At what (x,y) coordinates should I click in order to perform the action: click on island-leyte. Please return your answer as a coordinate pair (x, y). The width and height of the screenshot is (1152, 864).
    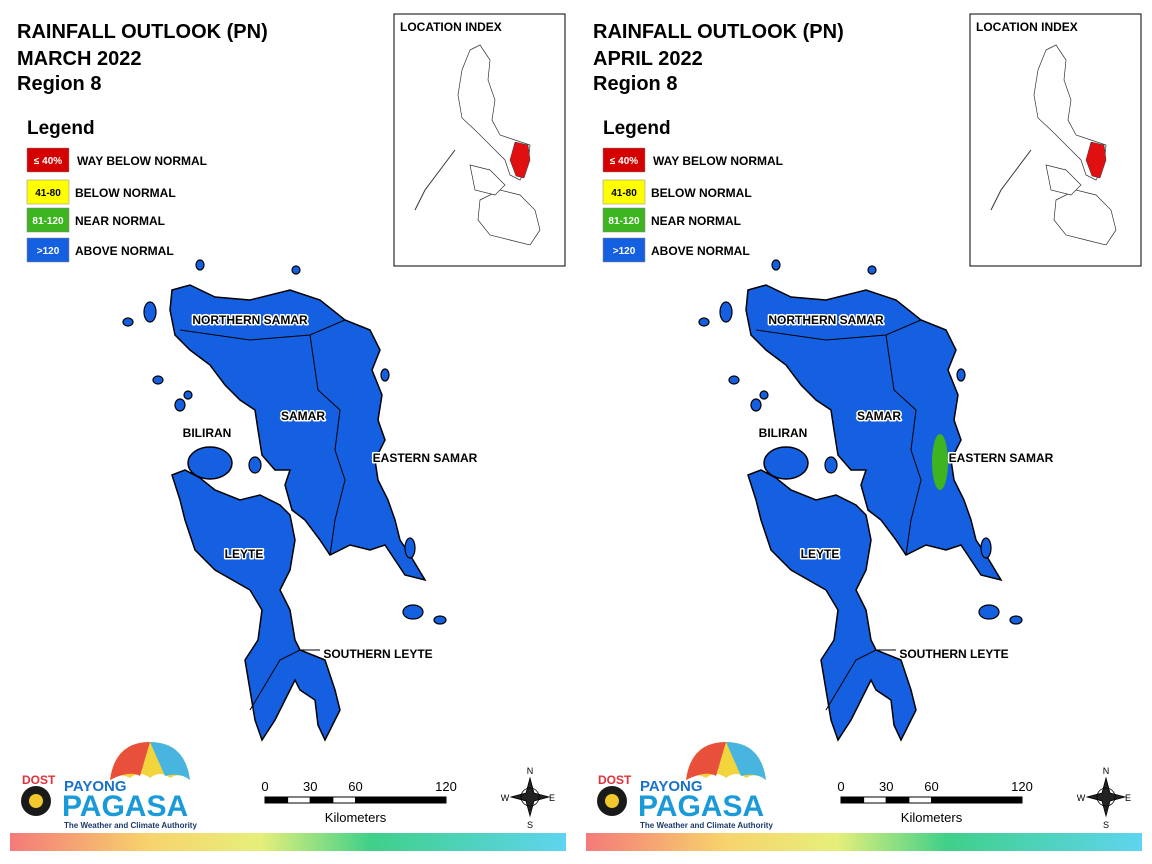
    Looking at the image, I should click on (256, 605).